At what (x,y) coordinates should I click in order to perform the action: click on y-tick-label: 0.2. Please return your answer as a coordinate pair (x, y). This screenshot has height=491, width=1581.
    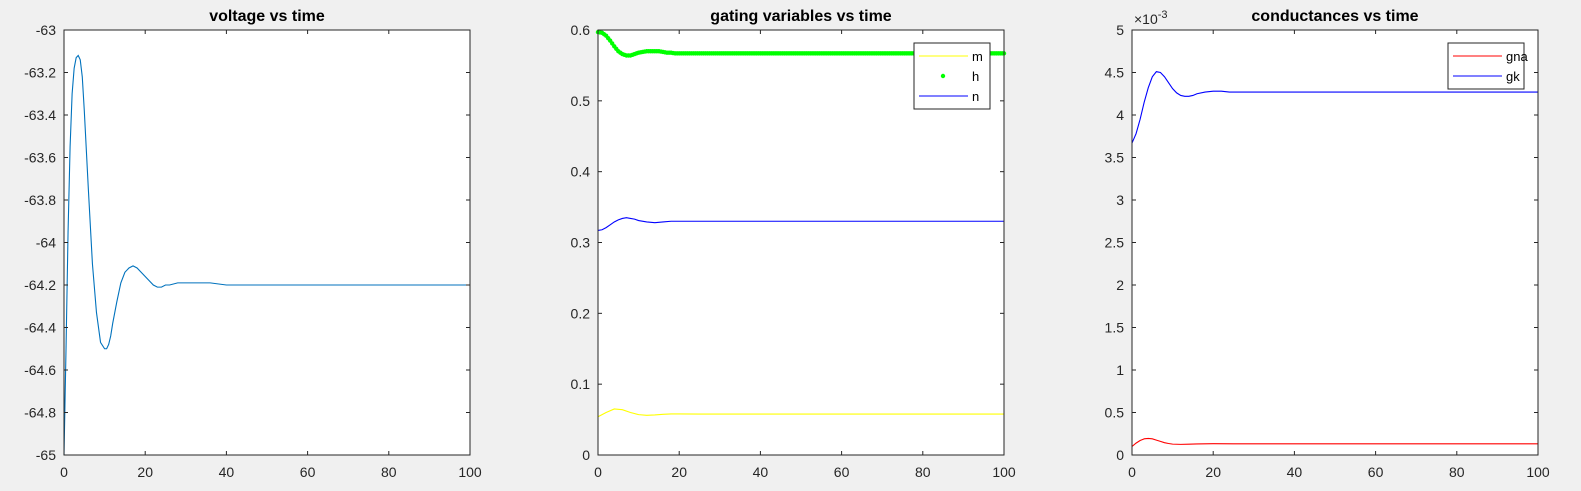
    Looking at the image, I should click on (581, 313).